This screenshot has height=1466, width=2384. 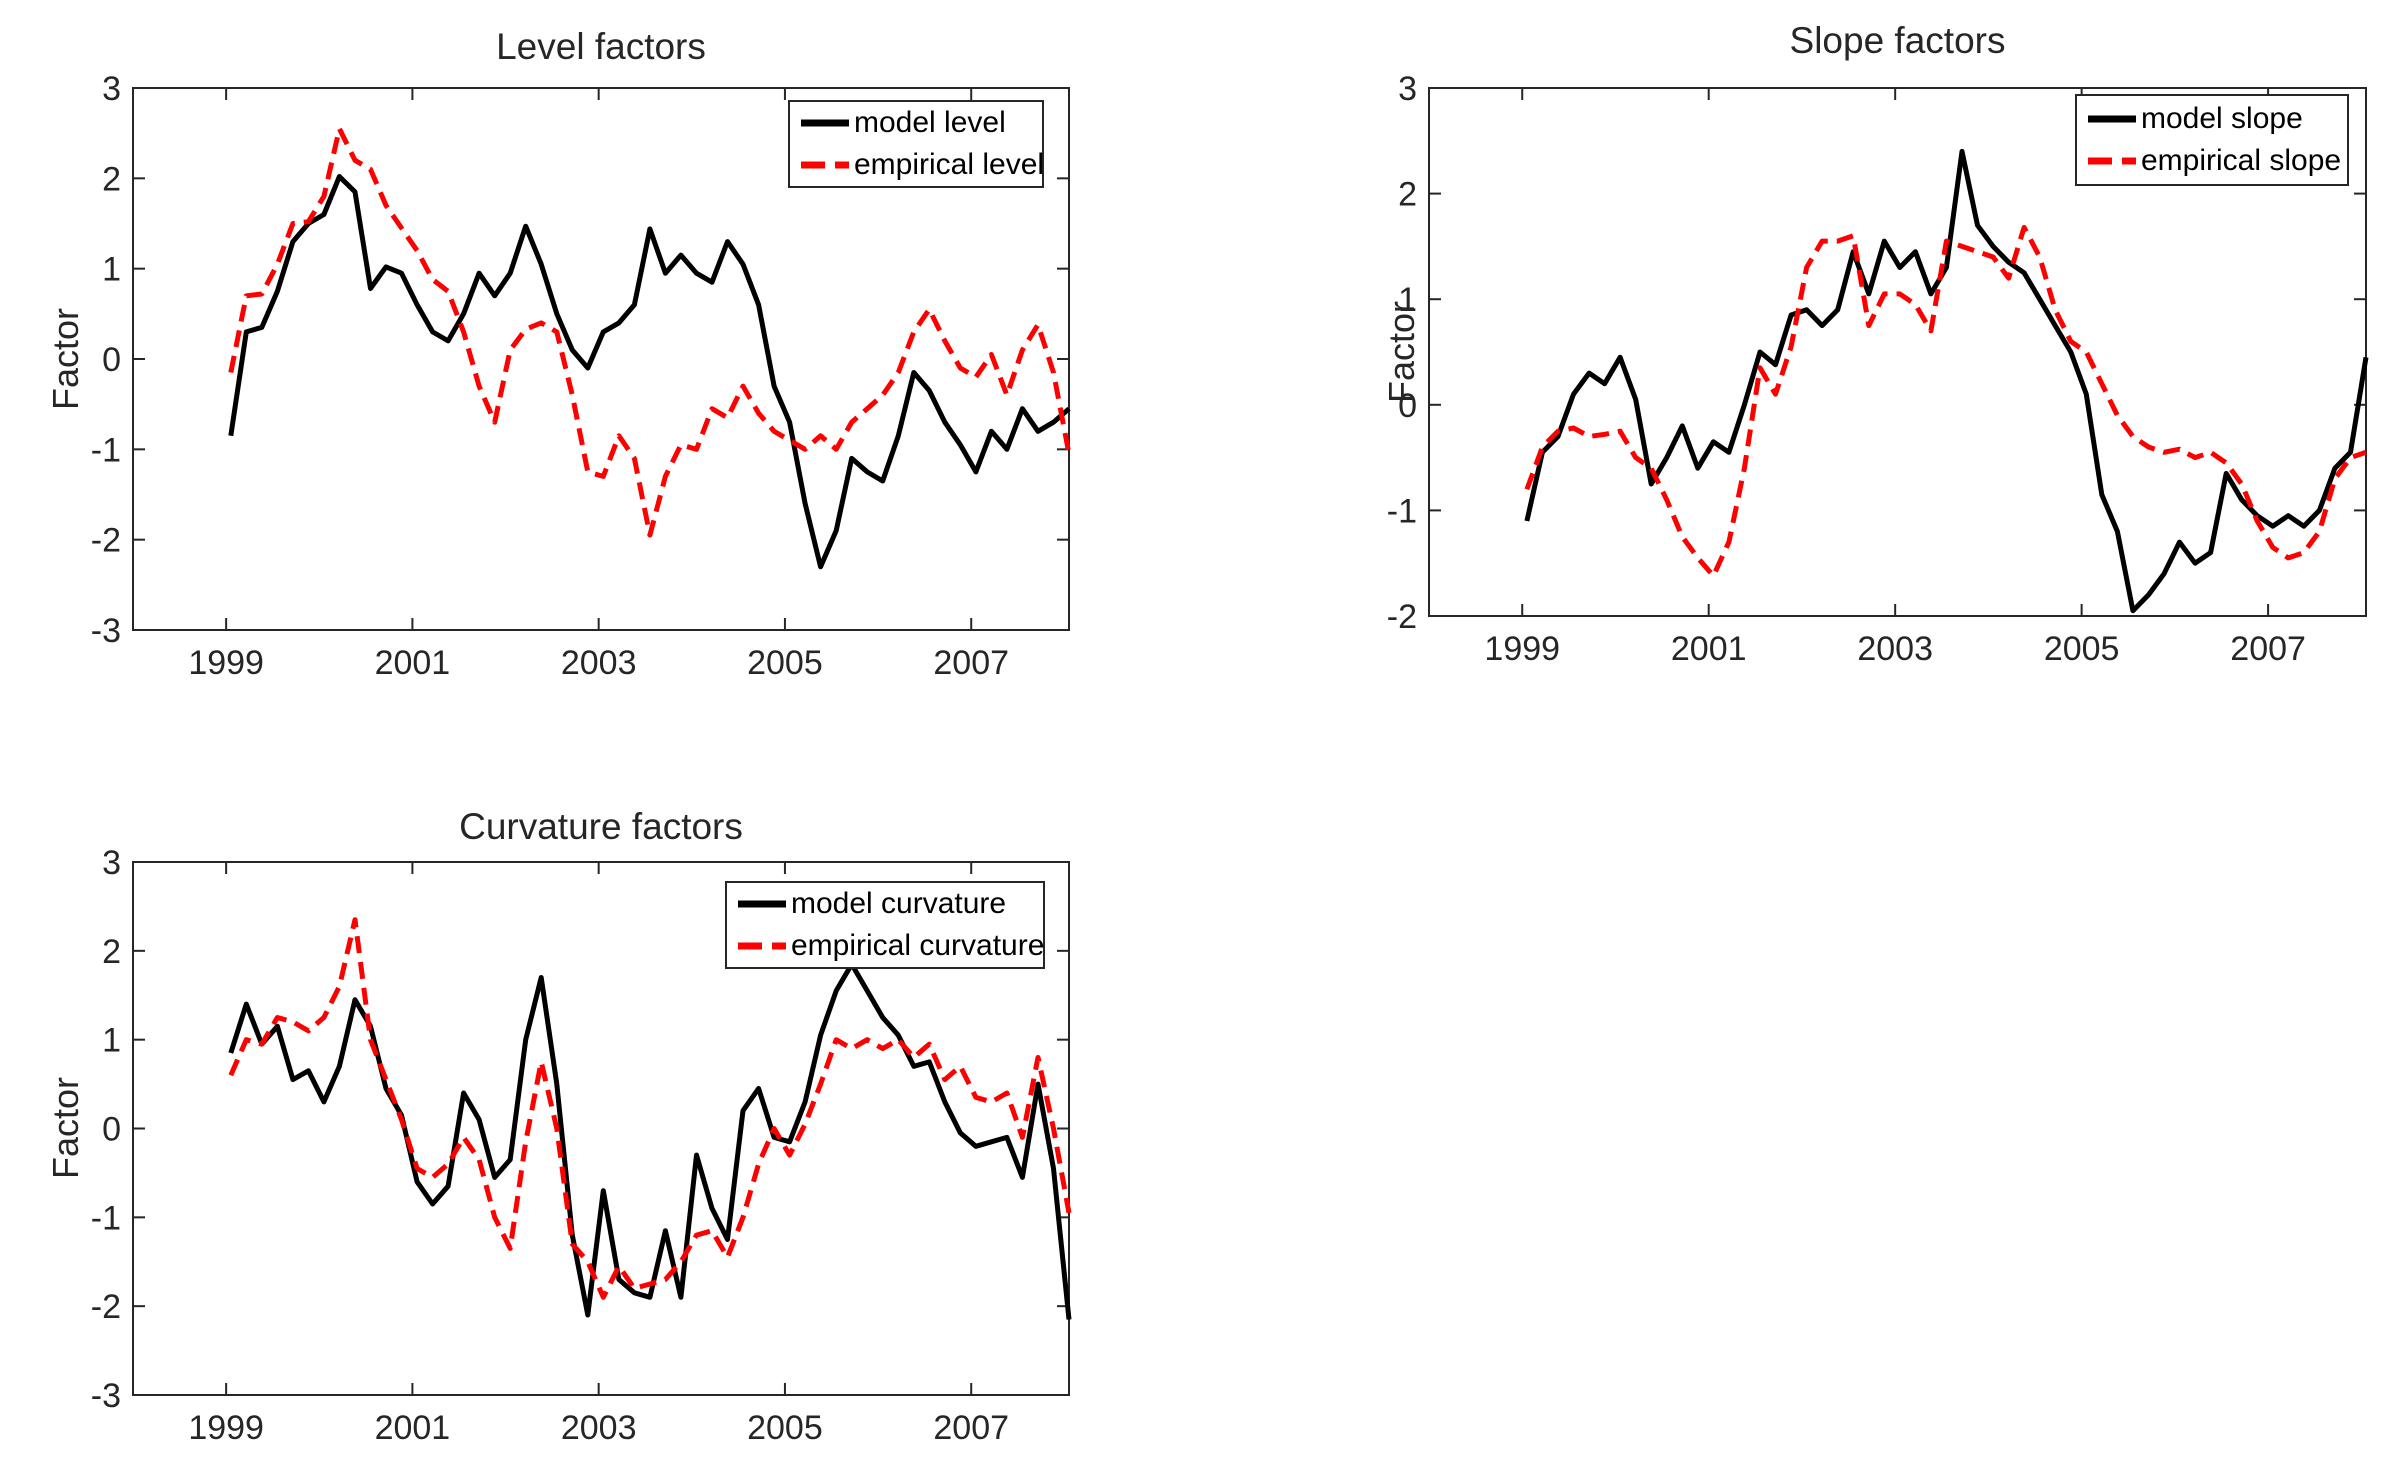 I want to click on model-slope-line, so click(x=1946, y=381).